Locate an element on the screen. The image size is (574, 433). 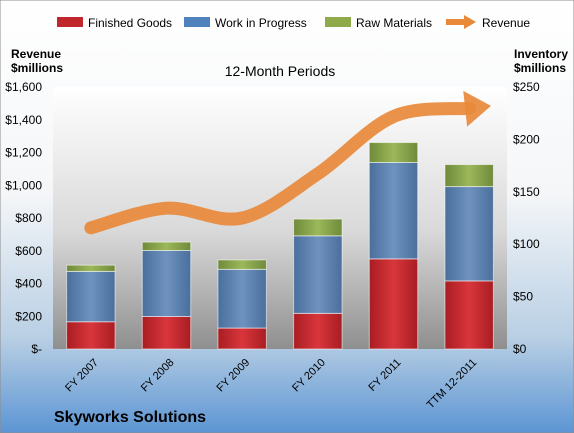
y-left-label-line1: Revenue is located at coordinates (36, 54).